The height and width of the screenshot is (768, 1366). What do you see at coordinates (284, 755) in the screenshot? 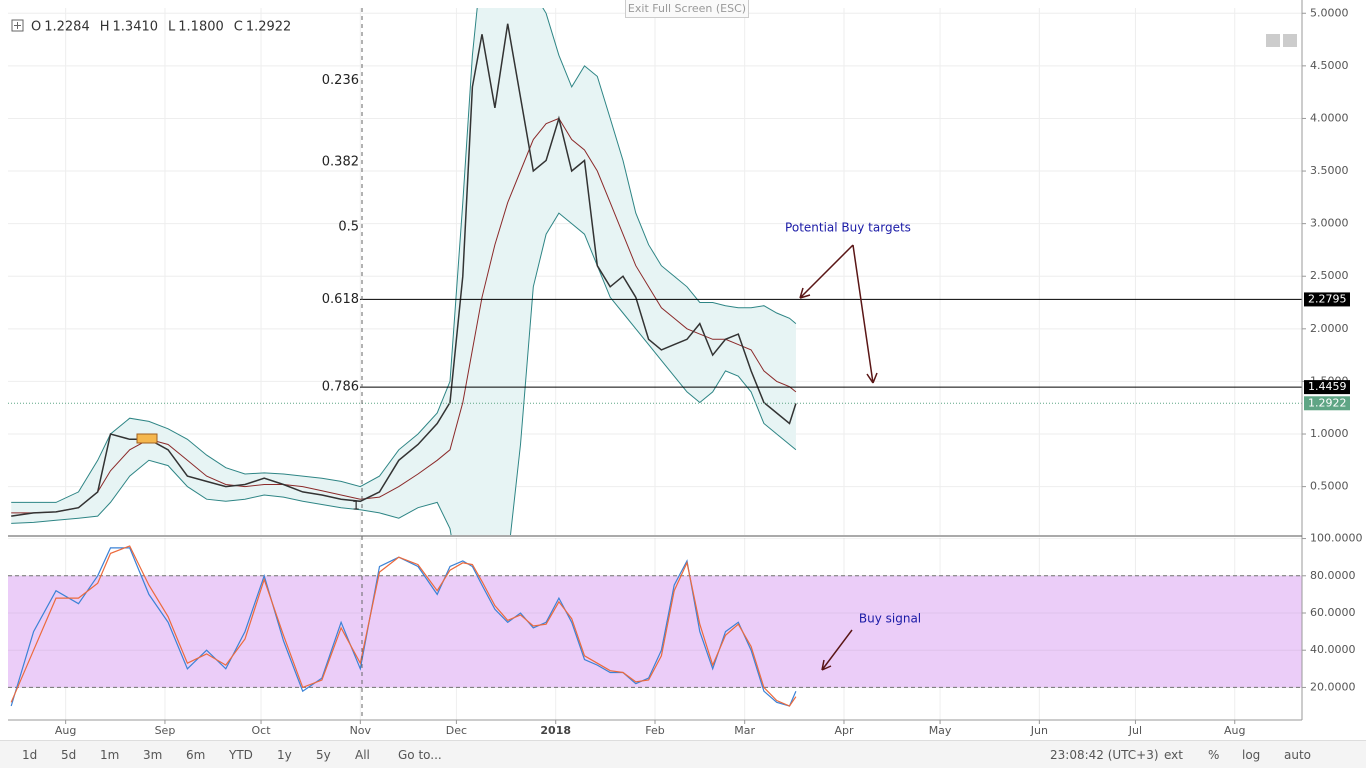
I see `range-button: 1y` at bounding box center [284, 755].